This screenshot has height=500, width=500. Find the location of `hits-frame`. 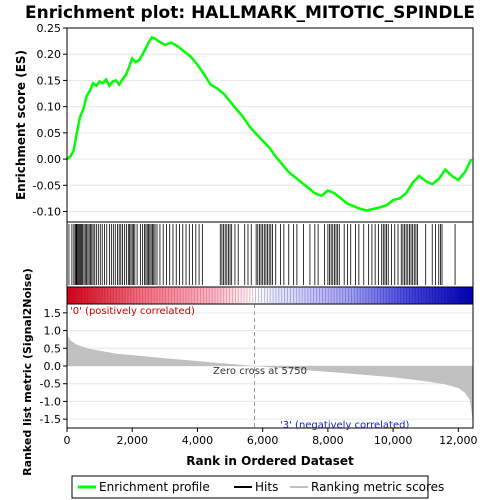

hits-frame is located at coordinates (270, 254).